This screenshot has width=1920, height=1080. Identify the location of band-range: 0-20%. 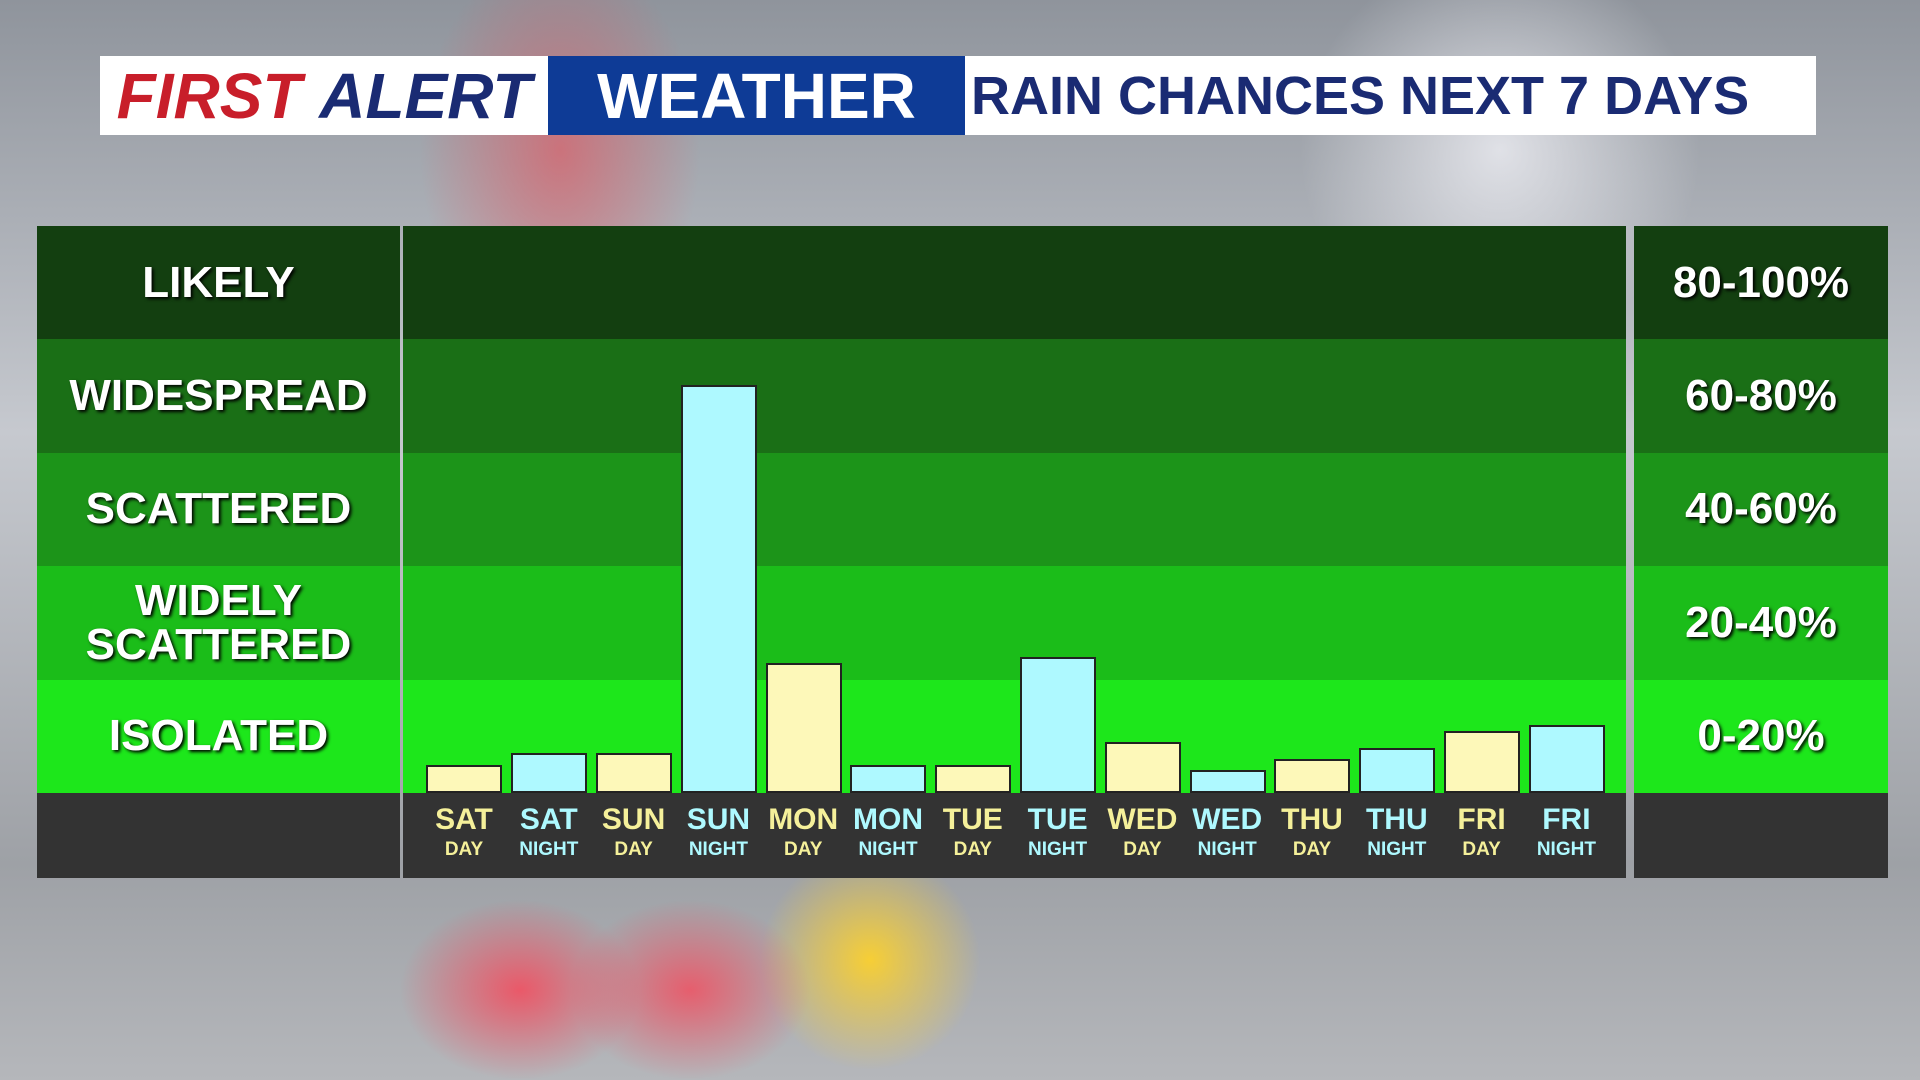
(1761, 736).